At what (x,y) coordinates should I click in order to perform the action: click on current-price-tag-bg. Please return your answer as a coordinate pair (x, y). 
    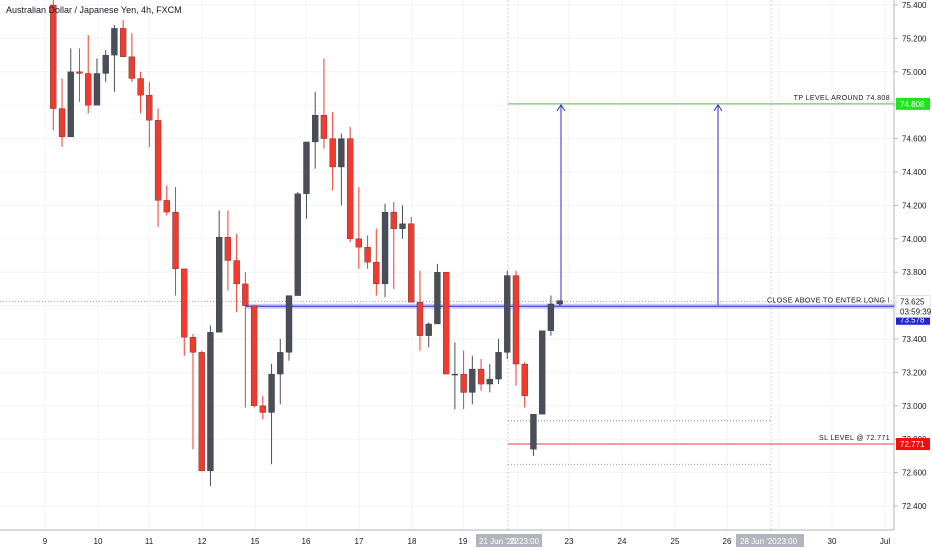
    Looking at the image, I should click on (913, 306).